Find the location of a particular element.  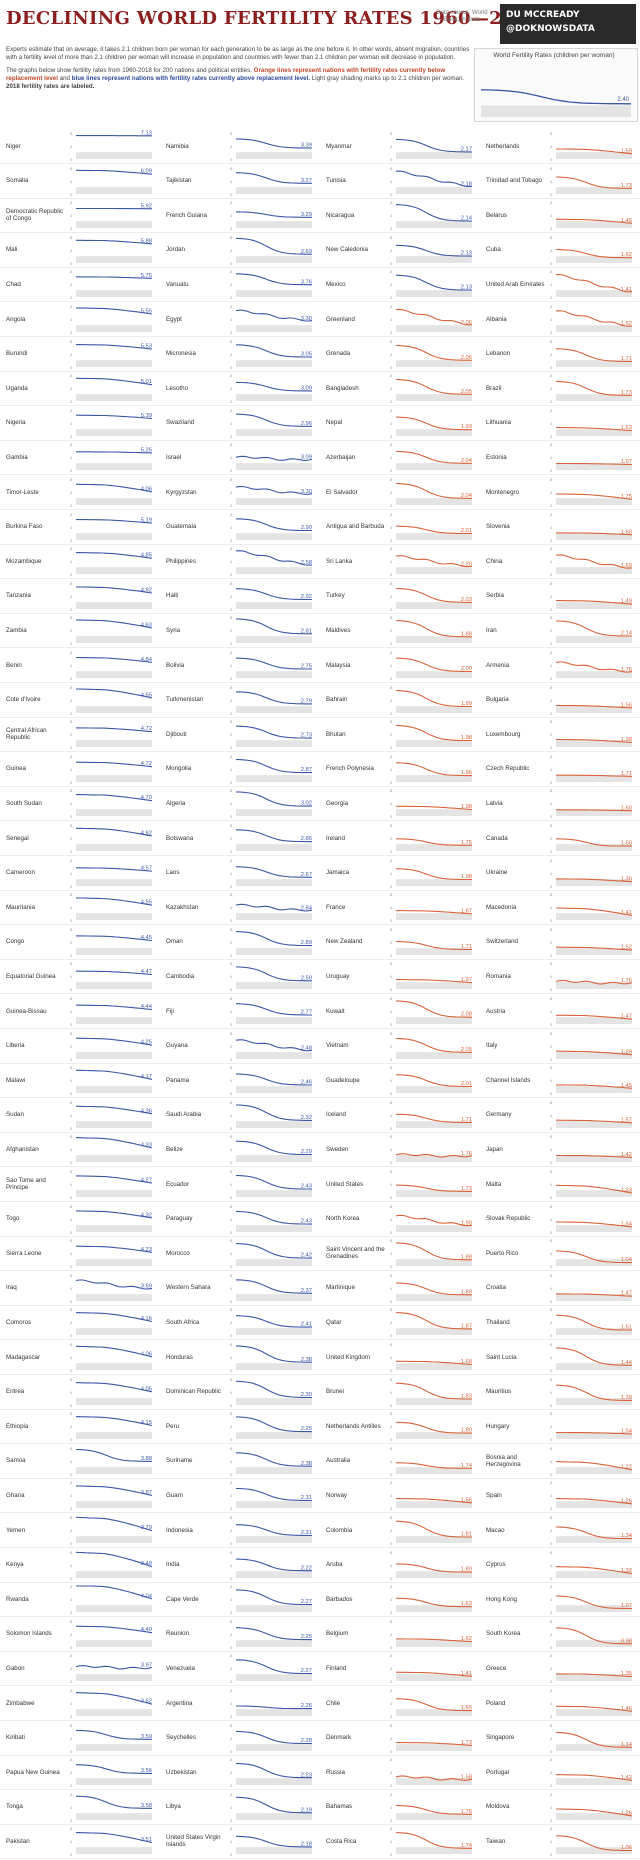

country-cell: Cuba 8 4 0 1.62 is located at coordinates (560, 250).